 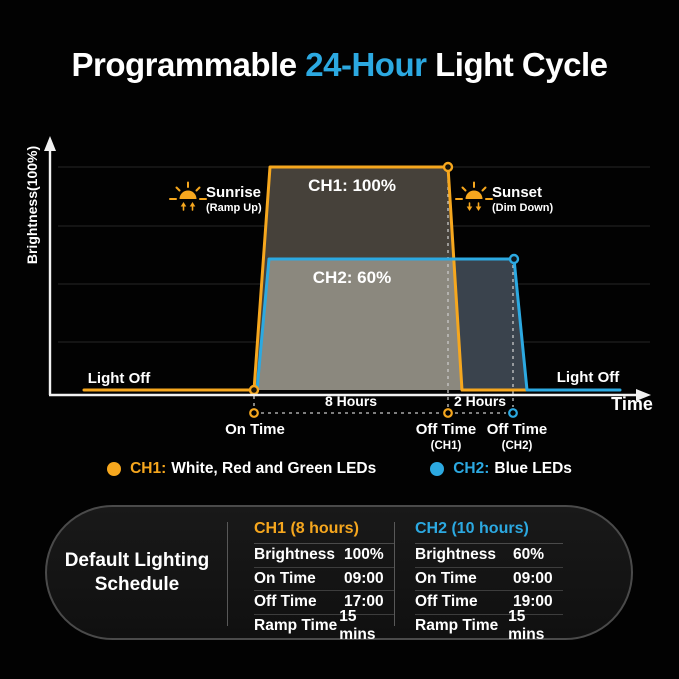 What do you see at coordinates (514, 259) in the screenshot?
I see `ch2-peak-marker` at bounding box center [514, 259].